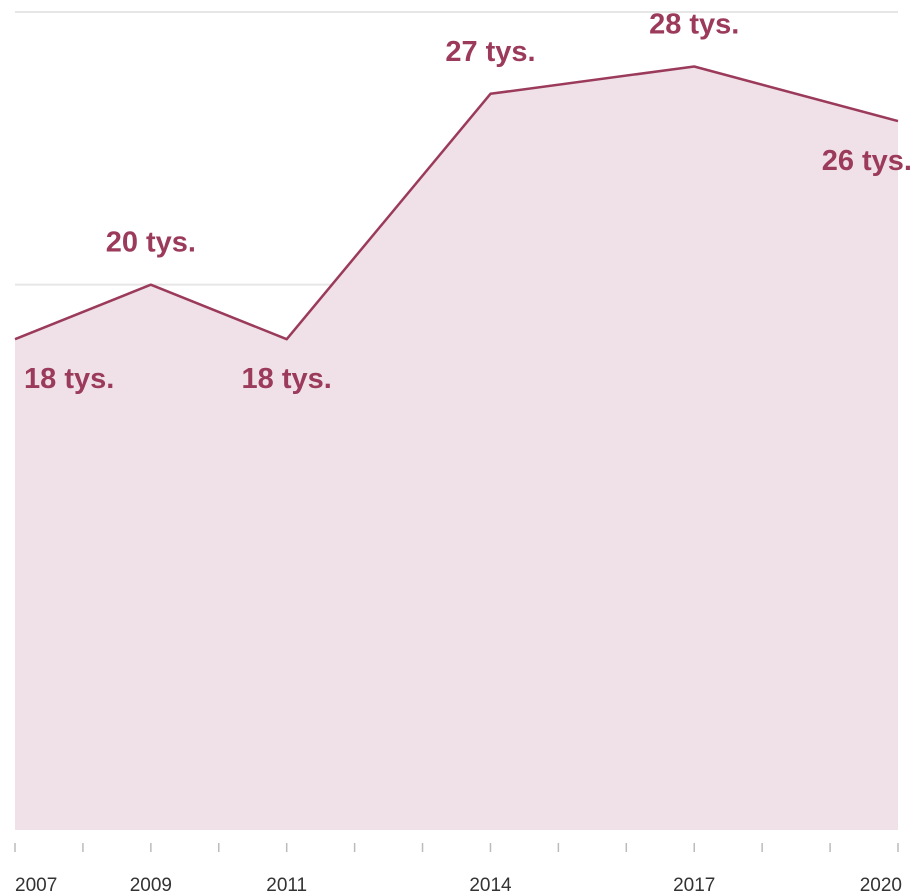 The height and width of the screenshot is (896, 915). What do you see at coordinates (694, 885) in the screenshot?
I see `x-tick-label: 2017` at bounding box center [694, 885].